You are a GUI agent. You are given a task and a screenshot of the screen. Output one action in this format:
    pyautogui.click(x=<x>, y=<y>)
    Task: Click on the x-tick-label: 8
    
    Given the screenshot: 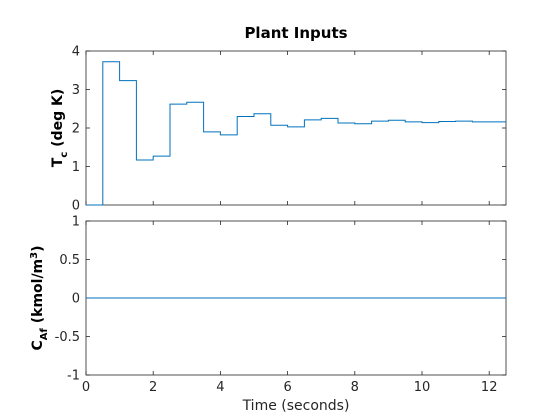 What is the action you would take?
    pyautogui.click(x=355, y=387)
    